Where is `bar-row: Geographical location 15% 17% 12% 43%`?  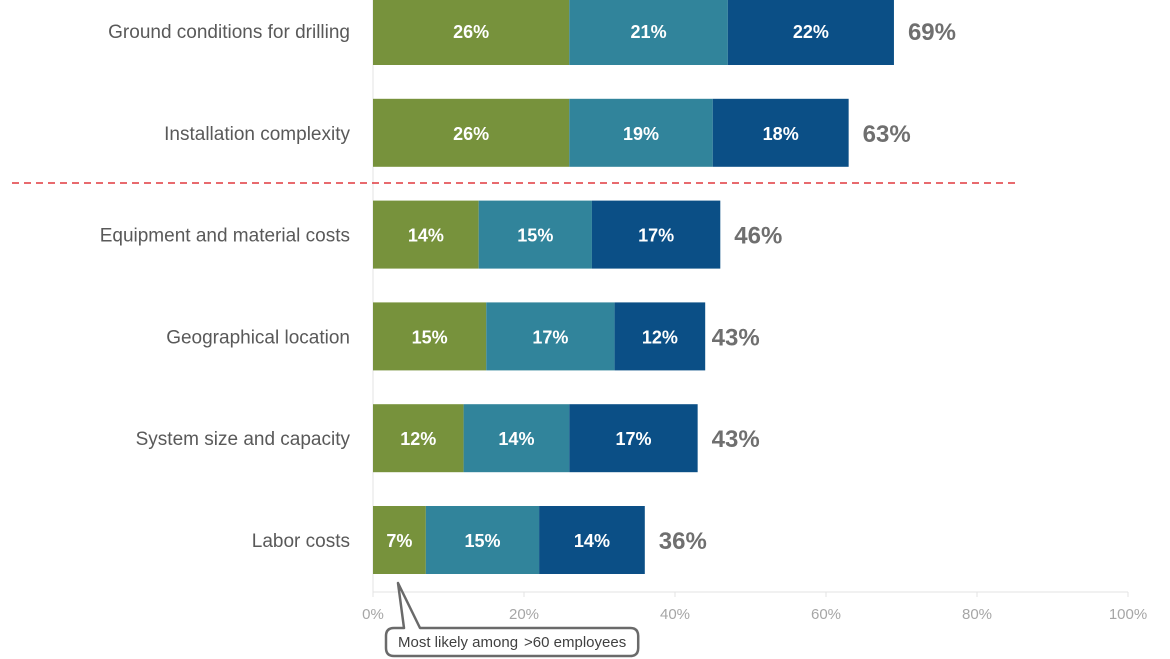 bar-row: Geographical location 15% 17% 12% 43% is located at coordinates (463, 336).